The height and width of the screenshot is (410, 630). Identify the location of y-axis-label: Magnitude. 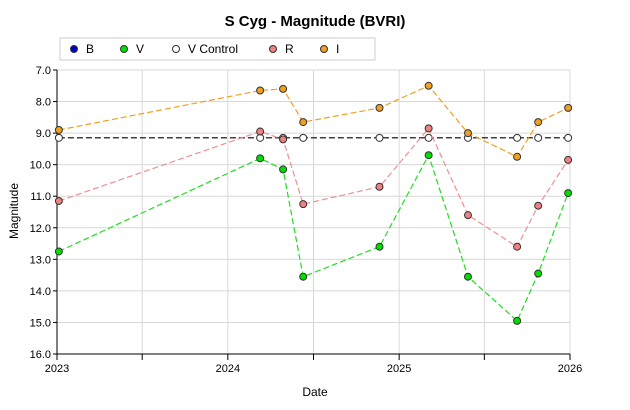
(14, 211).